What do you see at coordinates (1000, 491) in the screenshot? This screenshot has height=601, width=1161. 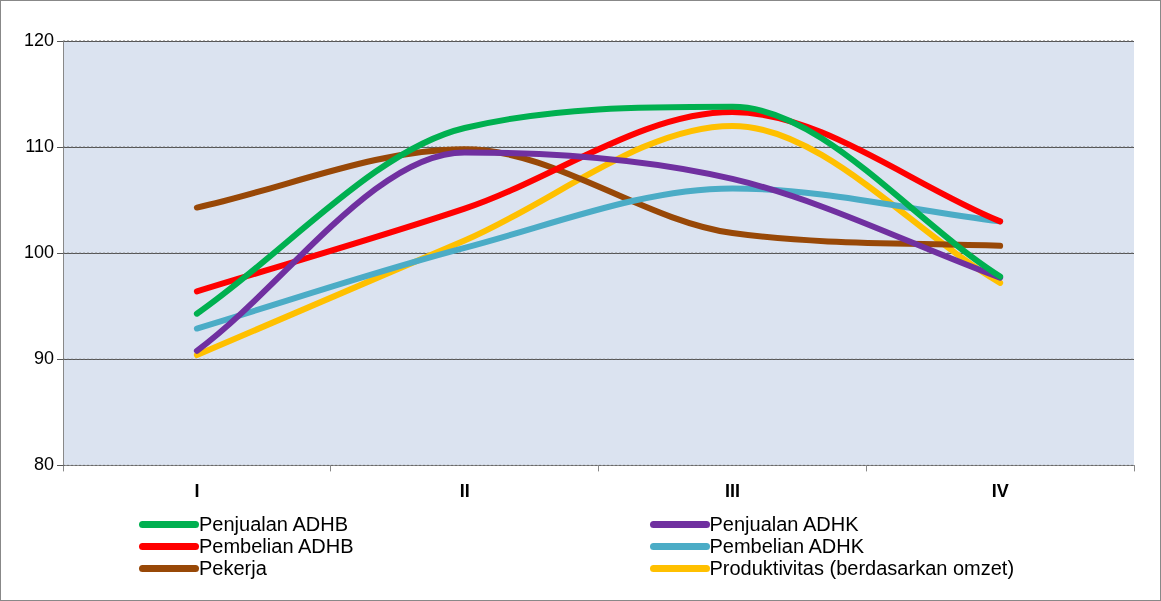 I see `x-tick-label: IV` at bounding box center [1000, 491].